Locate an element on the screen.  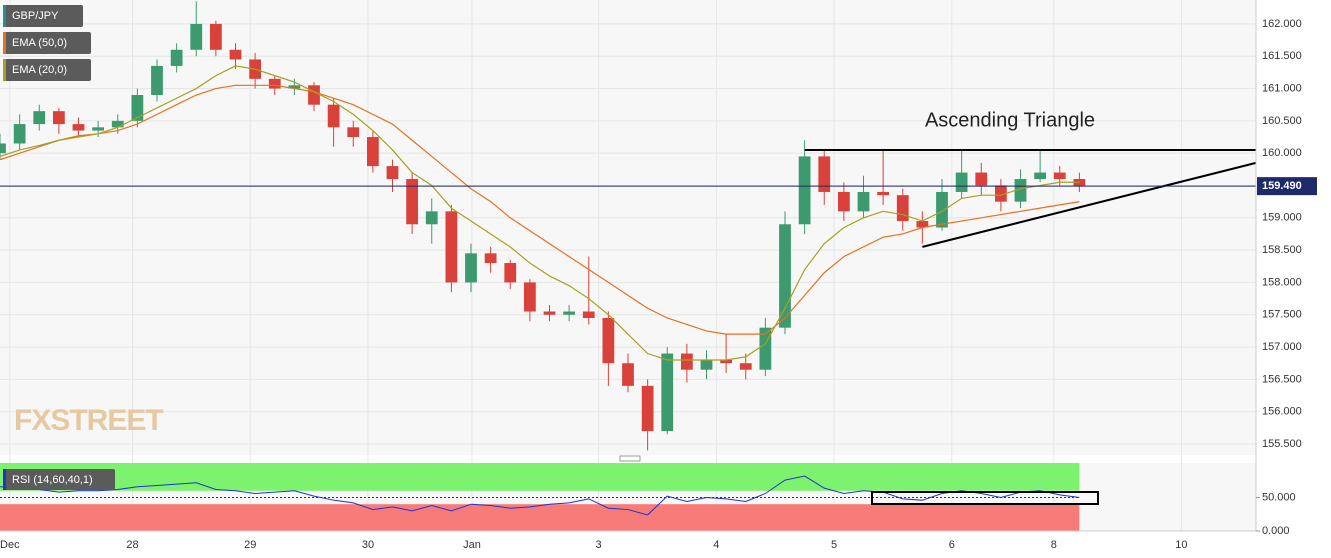
y-tick-label: 160.500 is located at coordinates (1282, 121).